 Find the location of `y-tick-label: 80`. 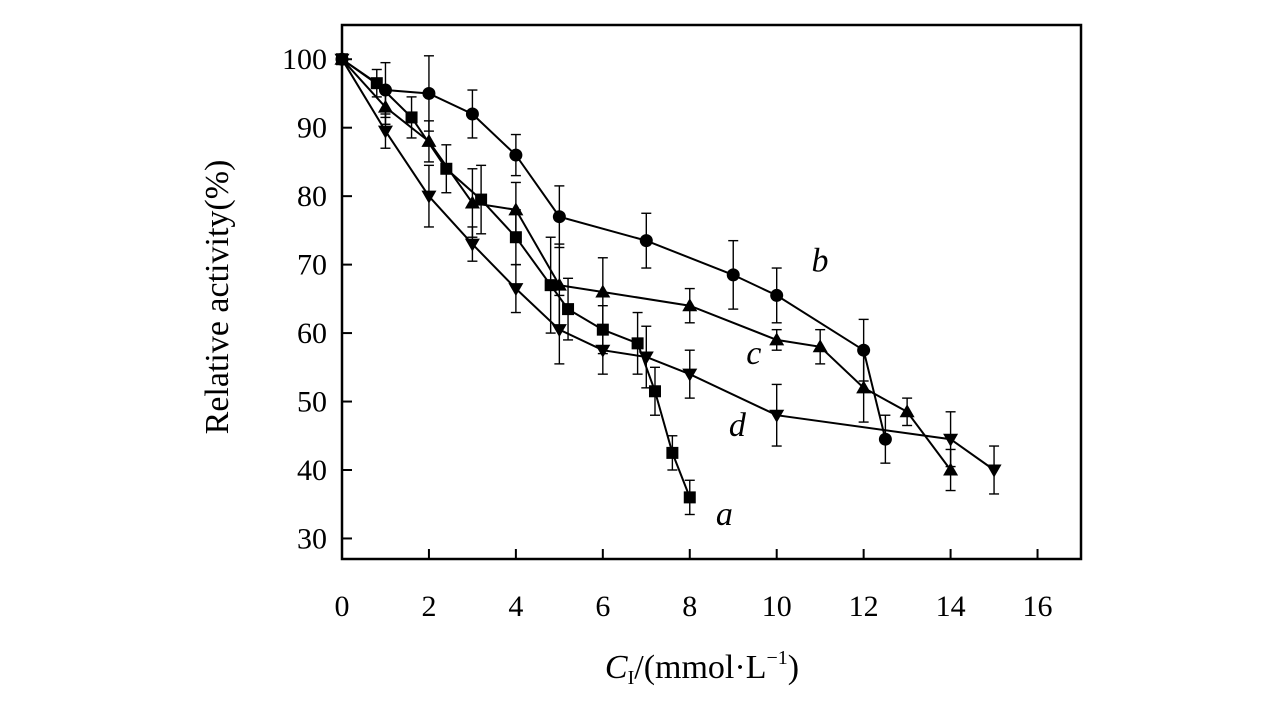

y-tick-label: 80 is located at coordinates (312, 196).